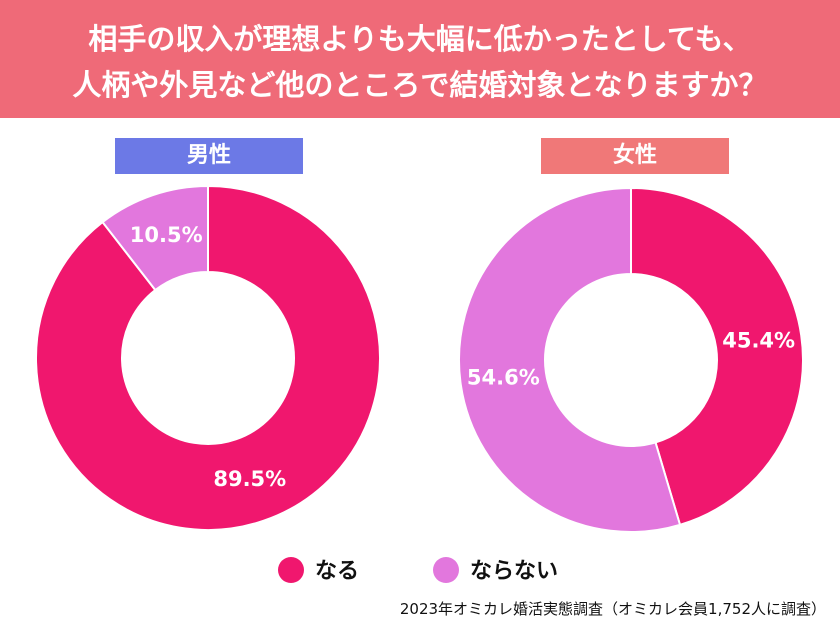 The height and width of the screenshot is (630, 840). Describe the element at coordinates (166, 235) in the screenshot. I see `male-label-naranai: 10.5%` at that location.